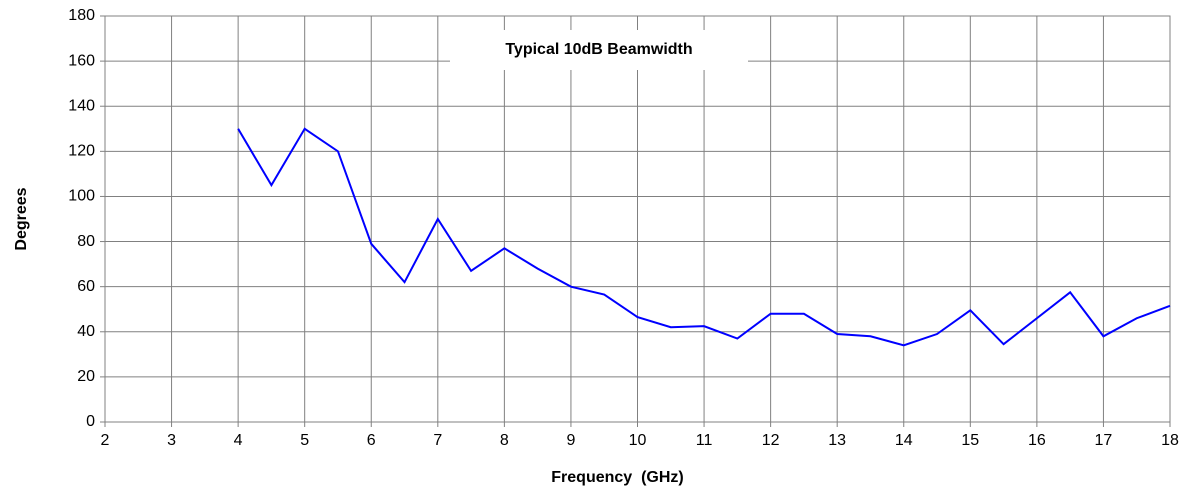  I want to click on x-tick-label: 2, so click(105, 440).